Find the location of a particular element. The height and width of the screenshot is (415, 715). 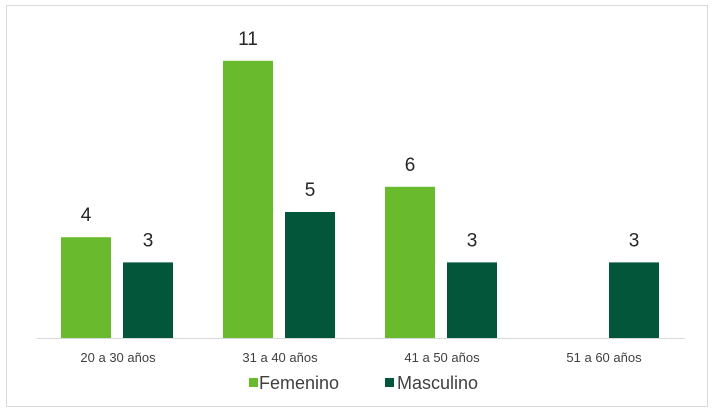

bar-femenino-31-a-40-a-os is located at coordinates (248, 199).